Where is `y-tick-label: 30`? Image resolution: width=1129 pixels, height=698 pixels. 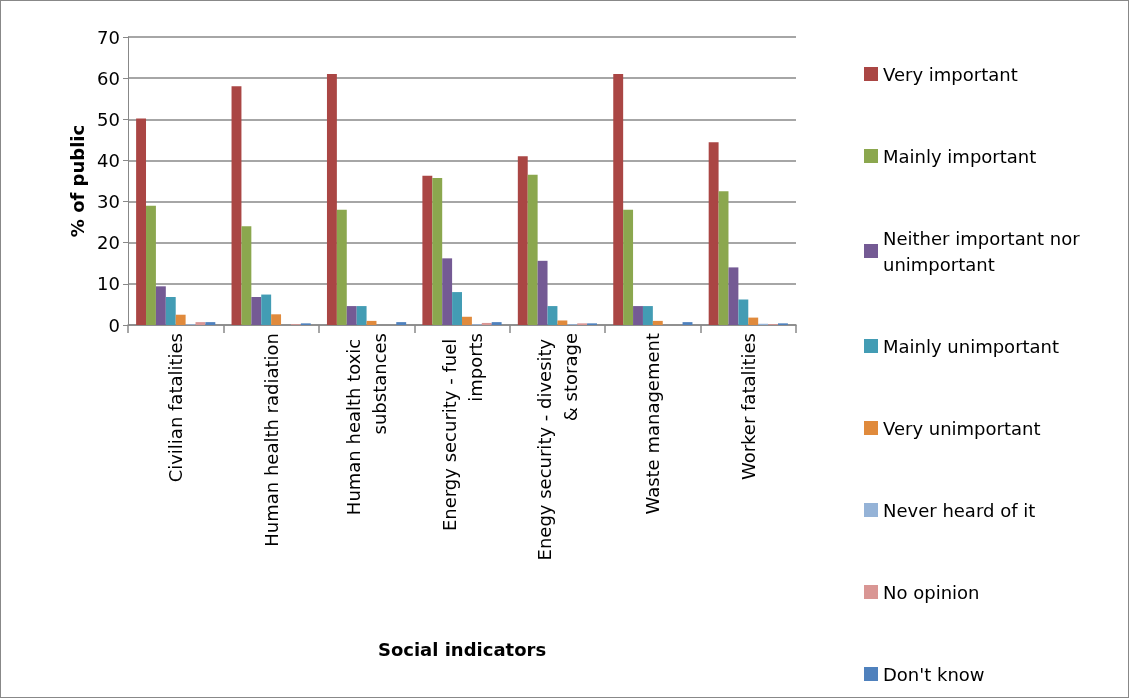
y-tick-label: 30 is located at coordinates (108, 202).